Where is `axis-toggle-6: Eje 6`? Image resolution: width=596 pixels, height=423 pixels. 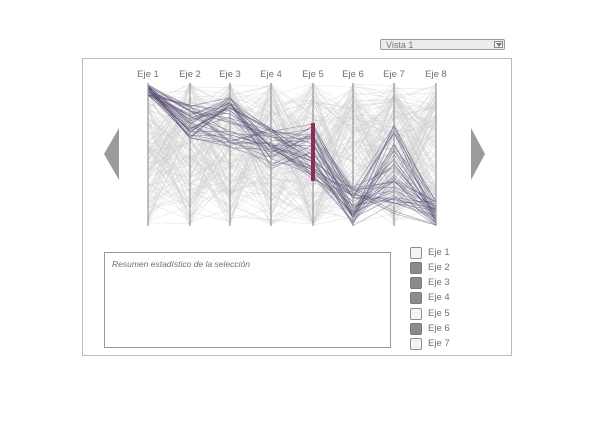
axis-toggle-6: Eje 6 is located at coordinates (440, 329).